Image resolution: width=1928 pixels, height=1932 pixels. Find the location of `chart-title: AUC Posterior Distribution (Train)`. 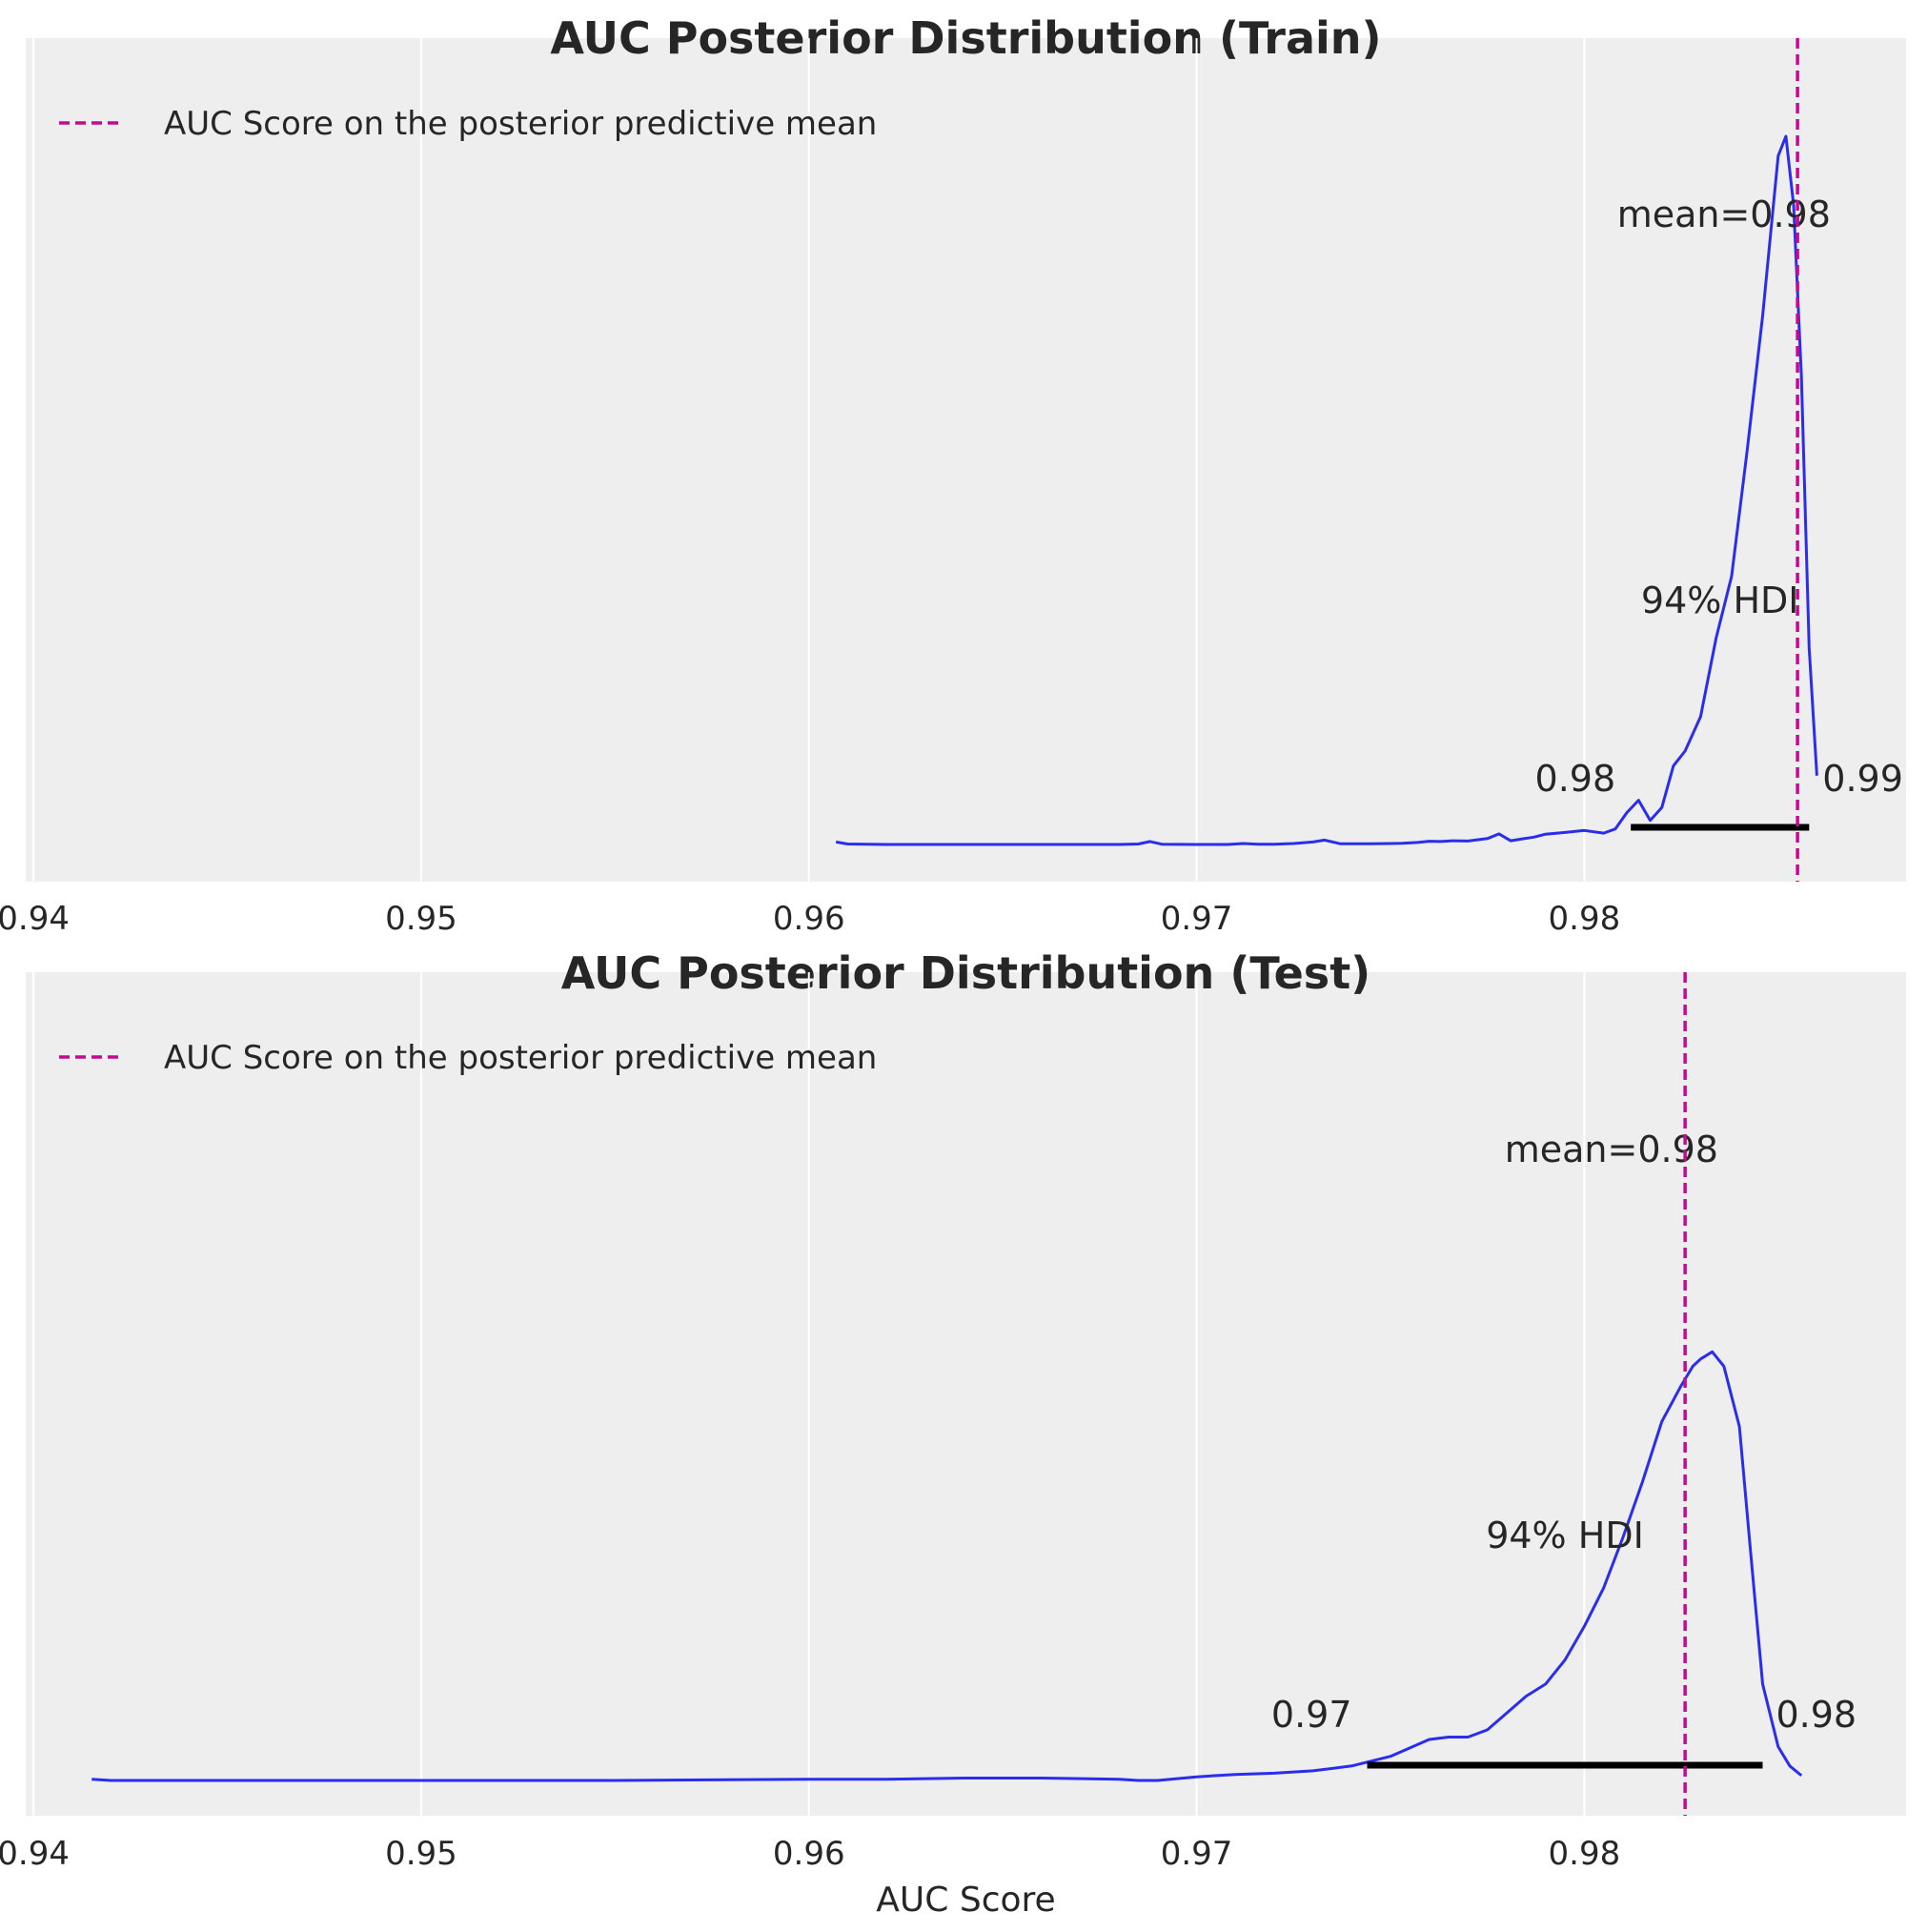

chart-title: AUC Posterior Distribution (Train) is located at coordinates (966, 38).